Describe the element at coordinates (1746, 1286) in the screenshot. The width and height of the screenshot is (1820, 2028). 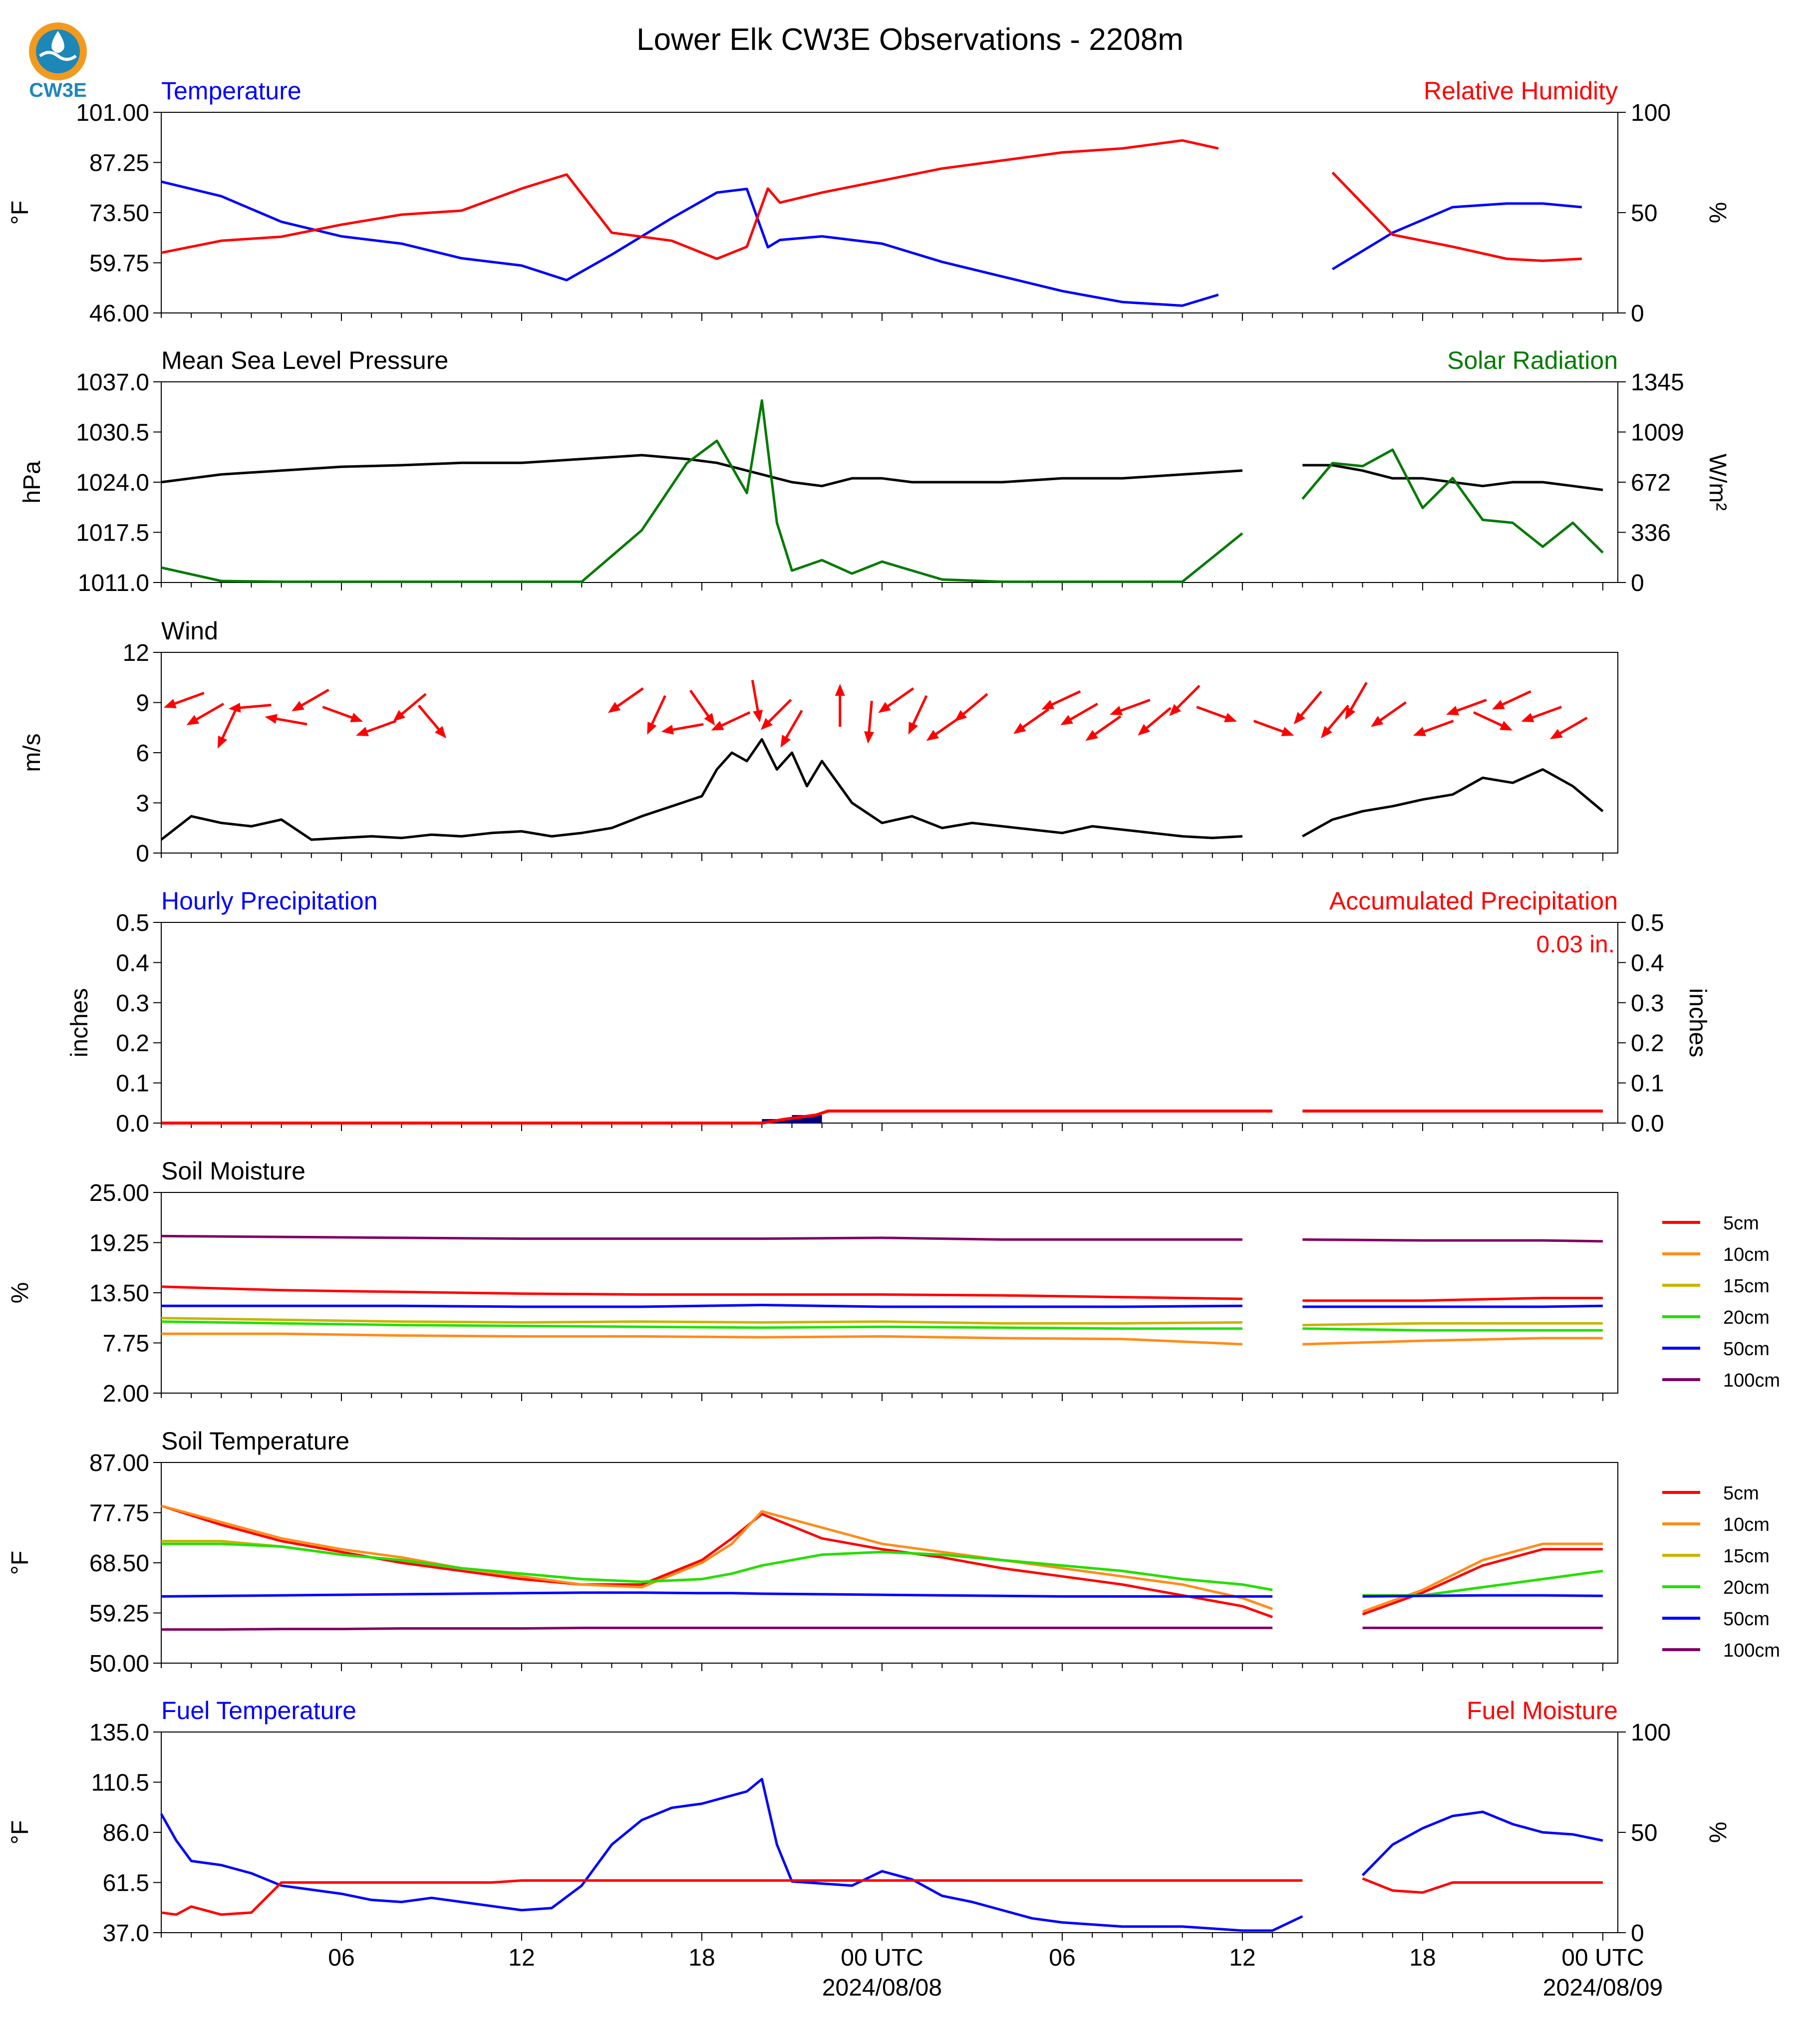
I see `legend-label: 15cm` at that location.